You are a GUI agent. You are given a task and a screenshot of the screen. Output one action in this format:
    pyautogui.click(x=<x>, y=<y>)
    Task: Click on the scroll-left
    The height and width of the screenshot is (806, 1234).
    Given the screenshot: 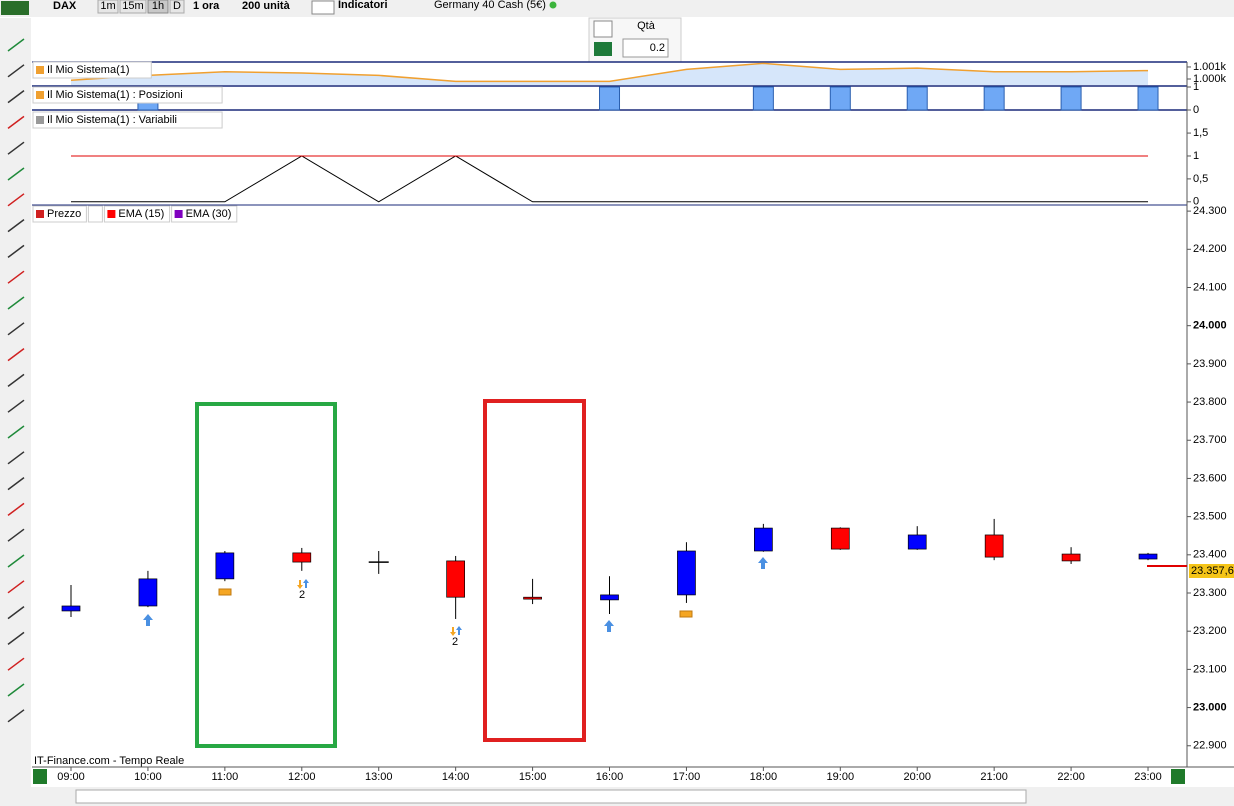 What is the action you would take?
    pyautogui.click(x=40, y=776)
    